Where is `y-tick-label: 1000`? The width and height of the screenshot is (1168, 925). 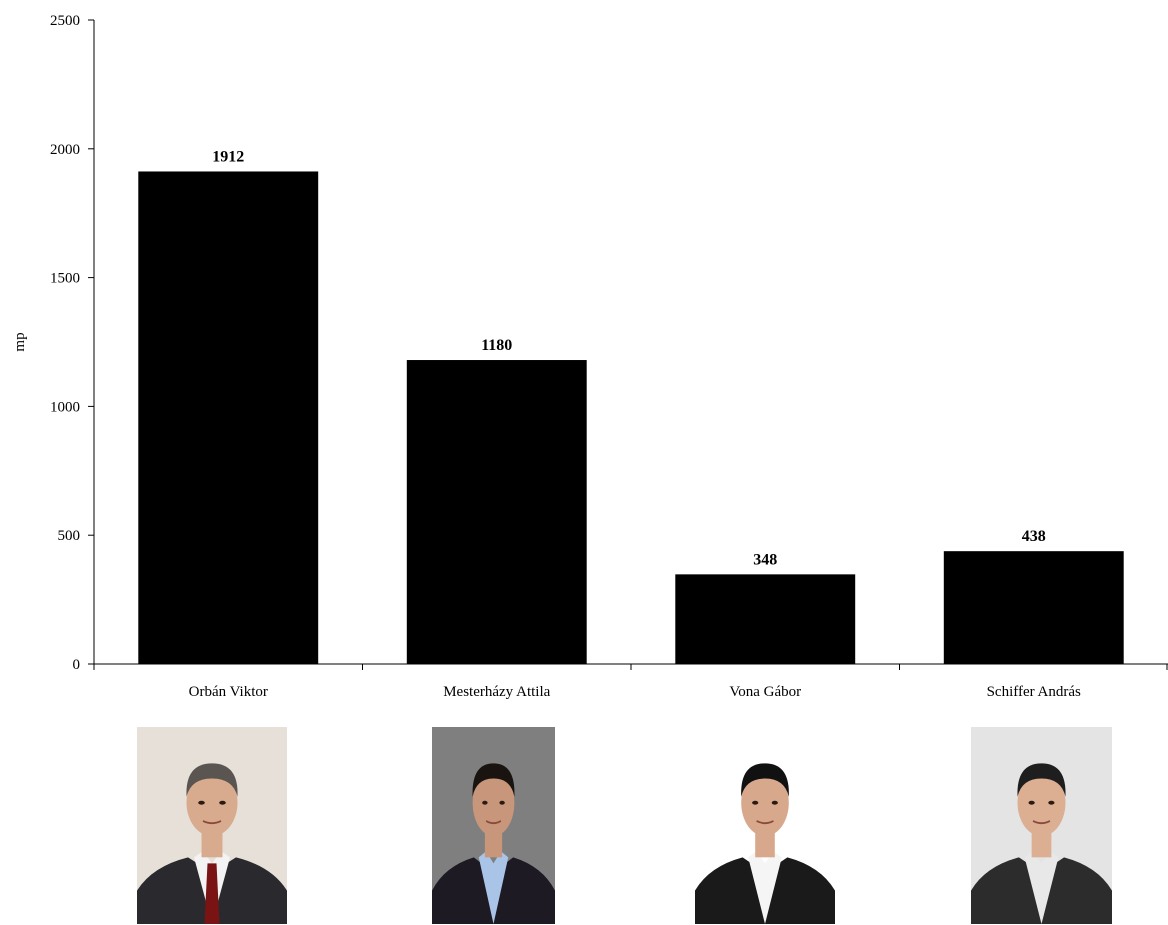 y-tick-label: 1000 is located at coordinates (65, 407).